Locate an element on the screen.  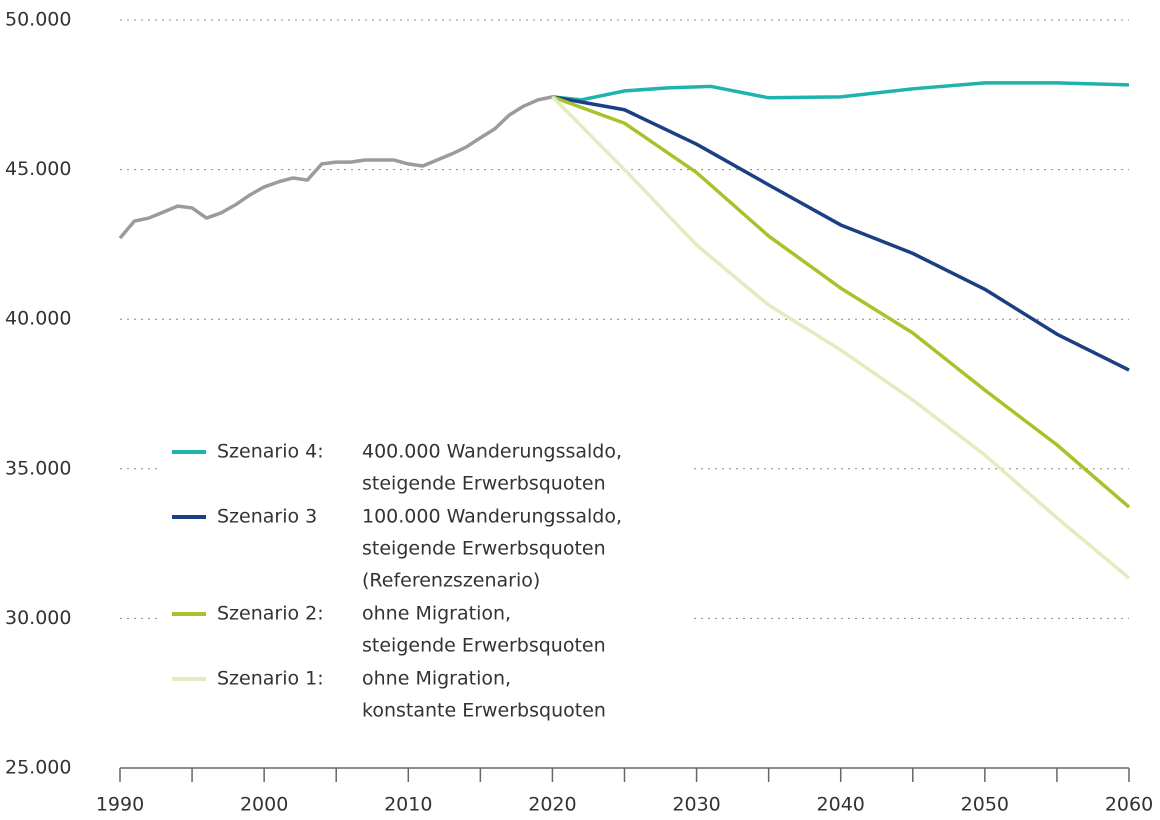
legend-name: Szenario 1: is located at coordinates (270, 679).